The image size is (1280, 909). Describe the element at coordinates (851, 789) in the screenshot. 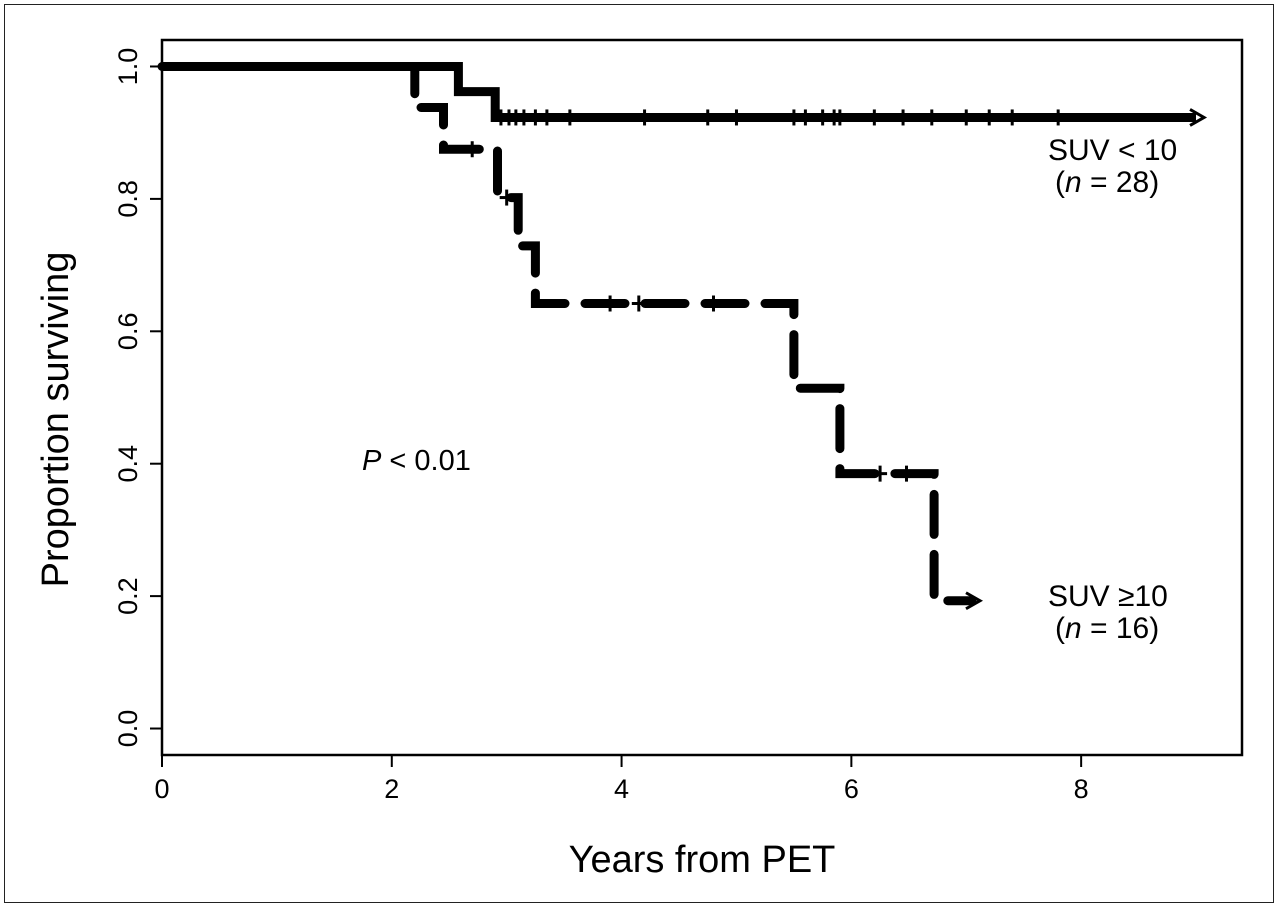

I see `x-tick-label: 6` at that location.